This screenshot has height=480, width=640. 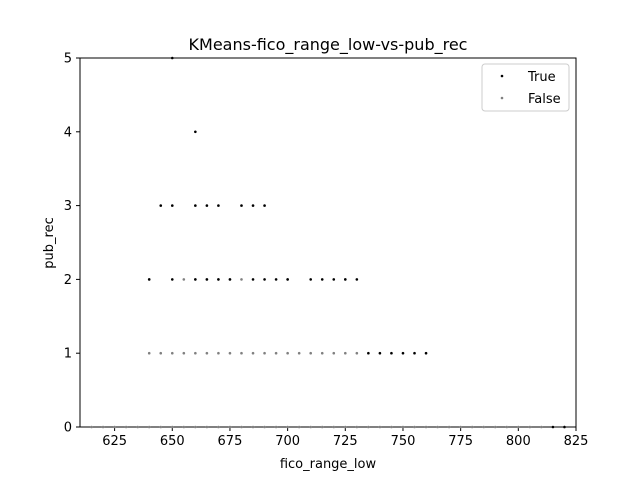 I want to click on x-axis-ticks: 625 650 675 700 725 750 775 800 825, so click(x=345, y=438).